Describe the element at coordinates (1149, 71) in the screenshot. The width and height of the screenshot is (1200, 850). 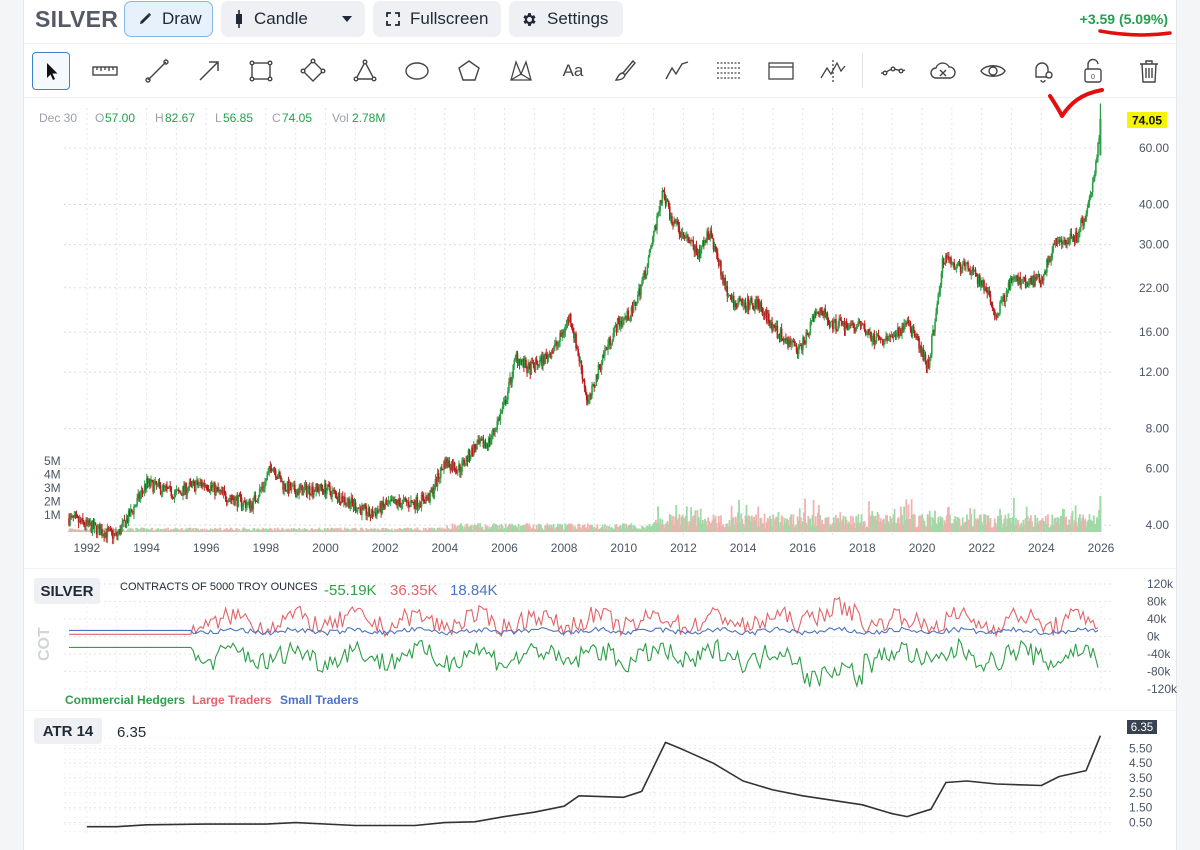
I see `trash-tool` at that location.